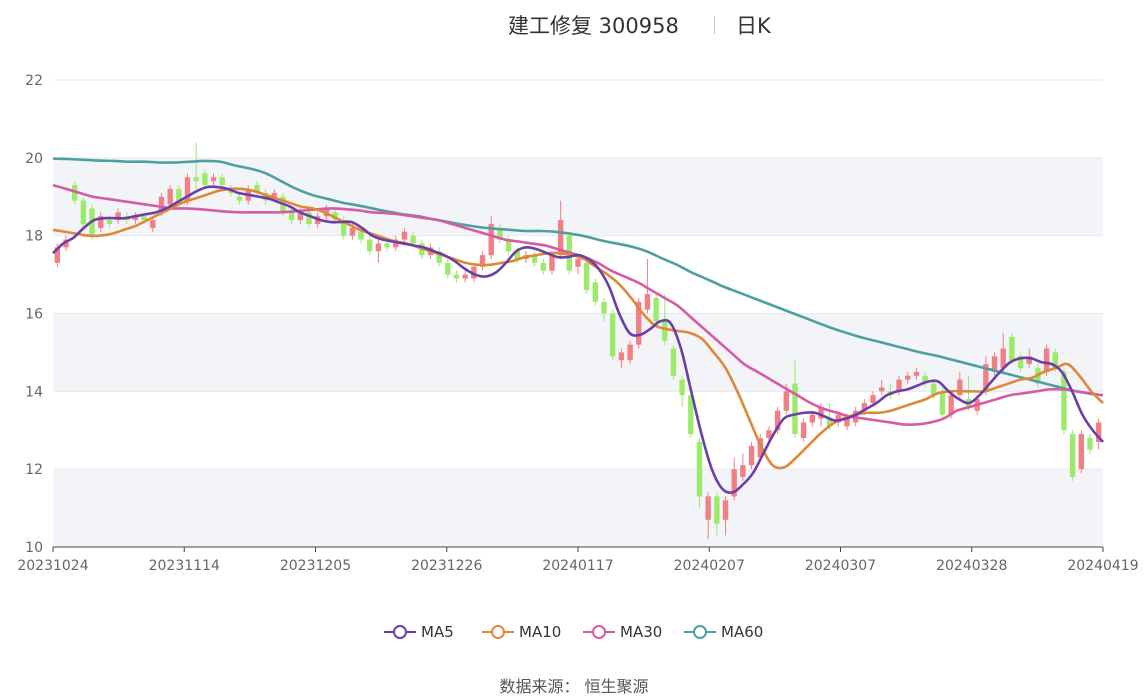 This screenshot has width=1148, height=699. What do you see at coordinates (34, 548) in the screenshot?
I see `y-tick-label: 10` at bounding box center [34, 548].